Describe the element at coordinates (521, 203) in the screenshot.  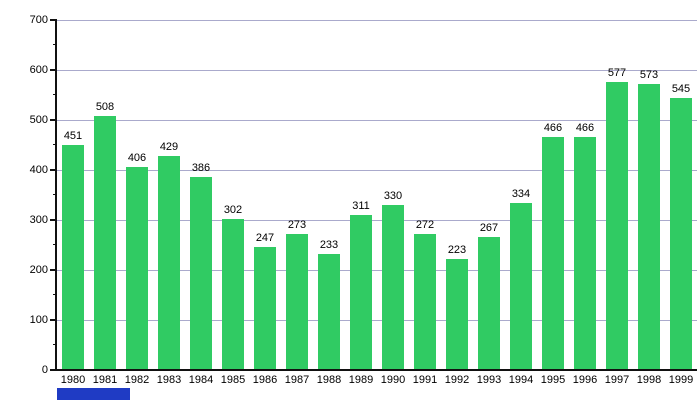
I see `bar-slot: 334 1994` at that location.